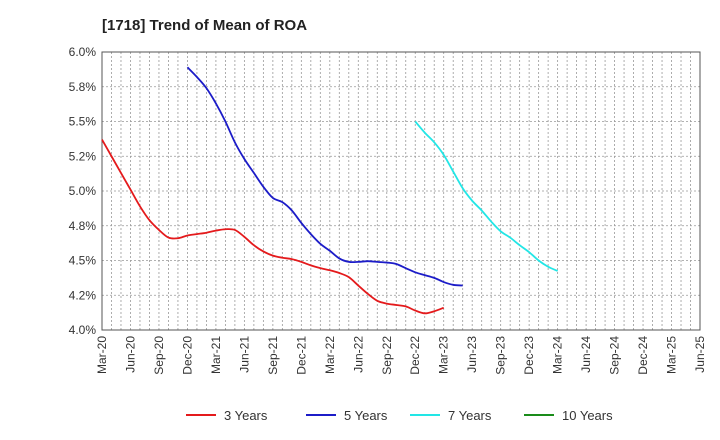  What do you see at coordinates (244, 354) in the screenshot?
I see `x-tick-label: Jun-21` at bounding box center [244, 354].